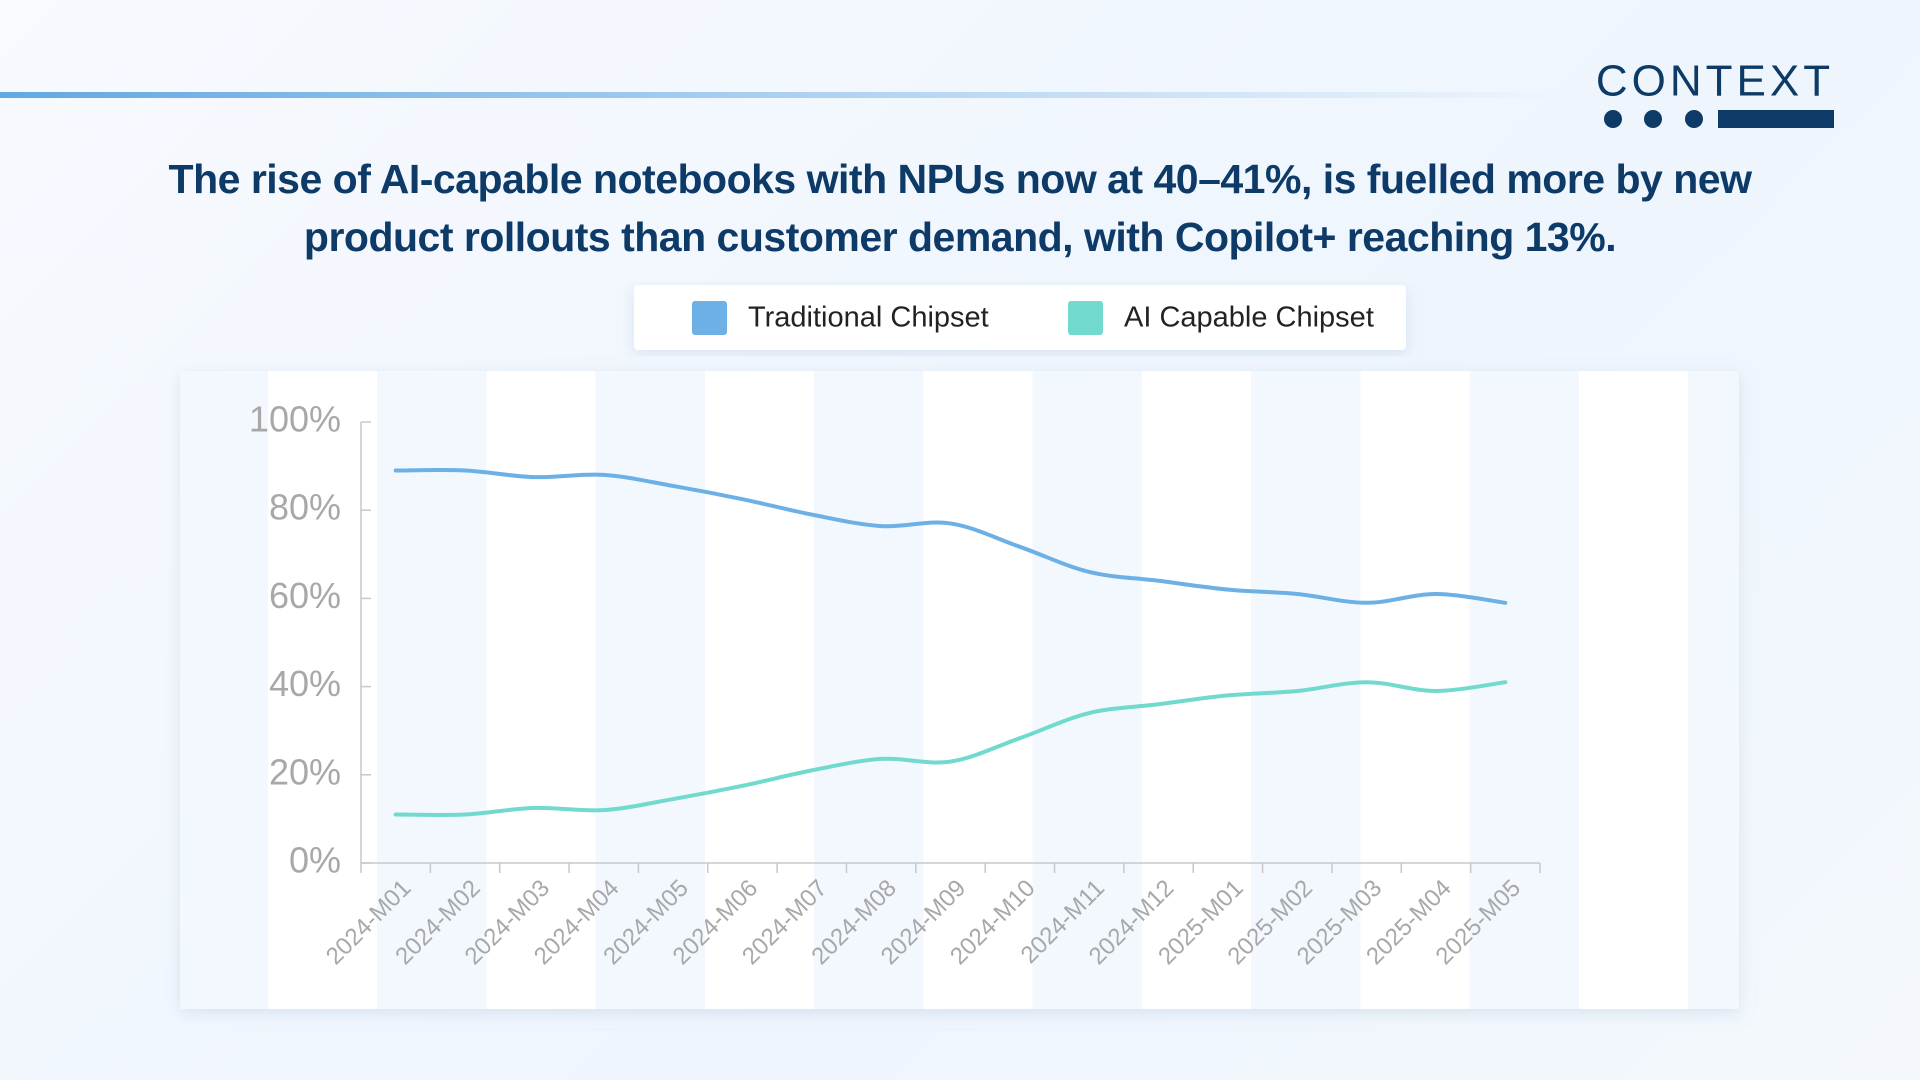  I want to click on y-tick-label: 40%, so click(305, 683).